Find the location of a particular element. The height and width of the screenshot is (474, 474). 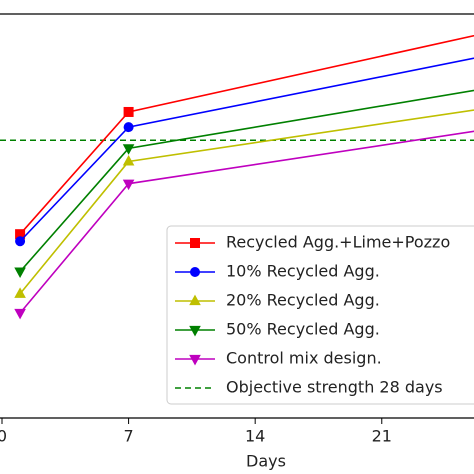

x-tick-label: 21 is located at coordinates (382, 436).